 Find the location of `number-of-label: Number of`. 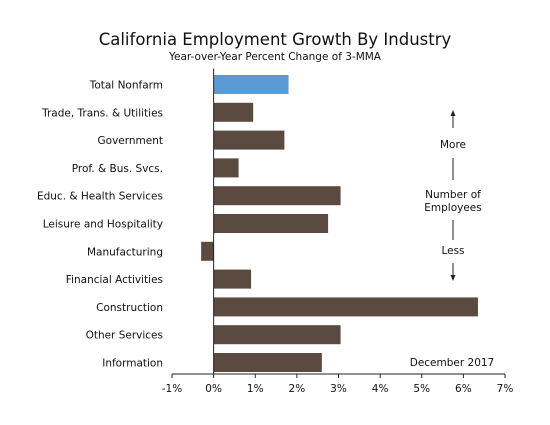

number-of-label: Number of is located at coordinates (453, 195).